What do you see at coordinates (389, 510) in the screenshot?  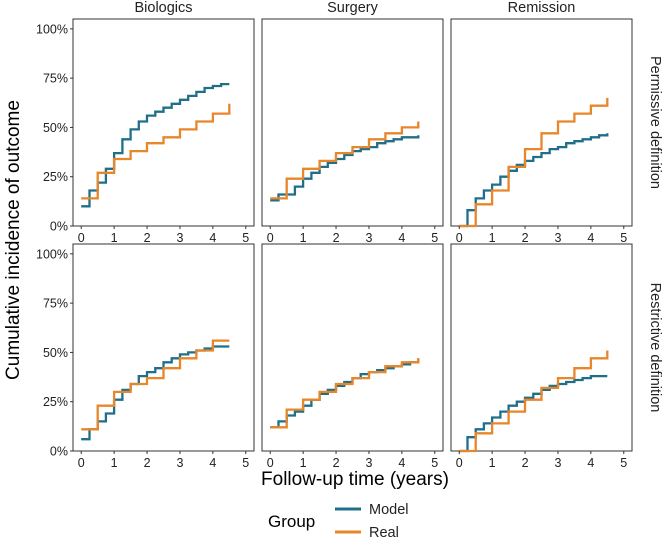 I see `legend-label-model: Model` at bounding box center [389, 510].